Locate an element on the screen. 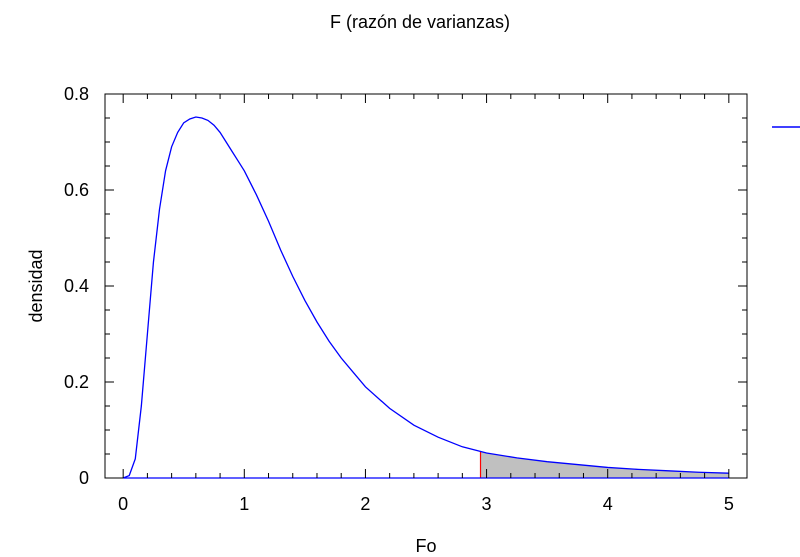  y-tick-labels: 0 0.2 0.4 0.6 0.8 is located at coordinates (76, 286).